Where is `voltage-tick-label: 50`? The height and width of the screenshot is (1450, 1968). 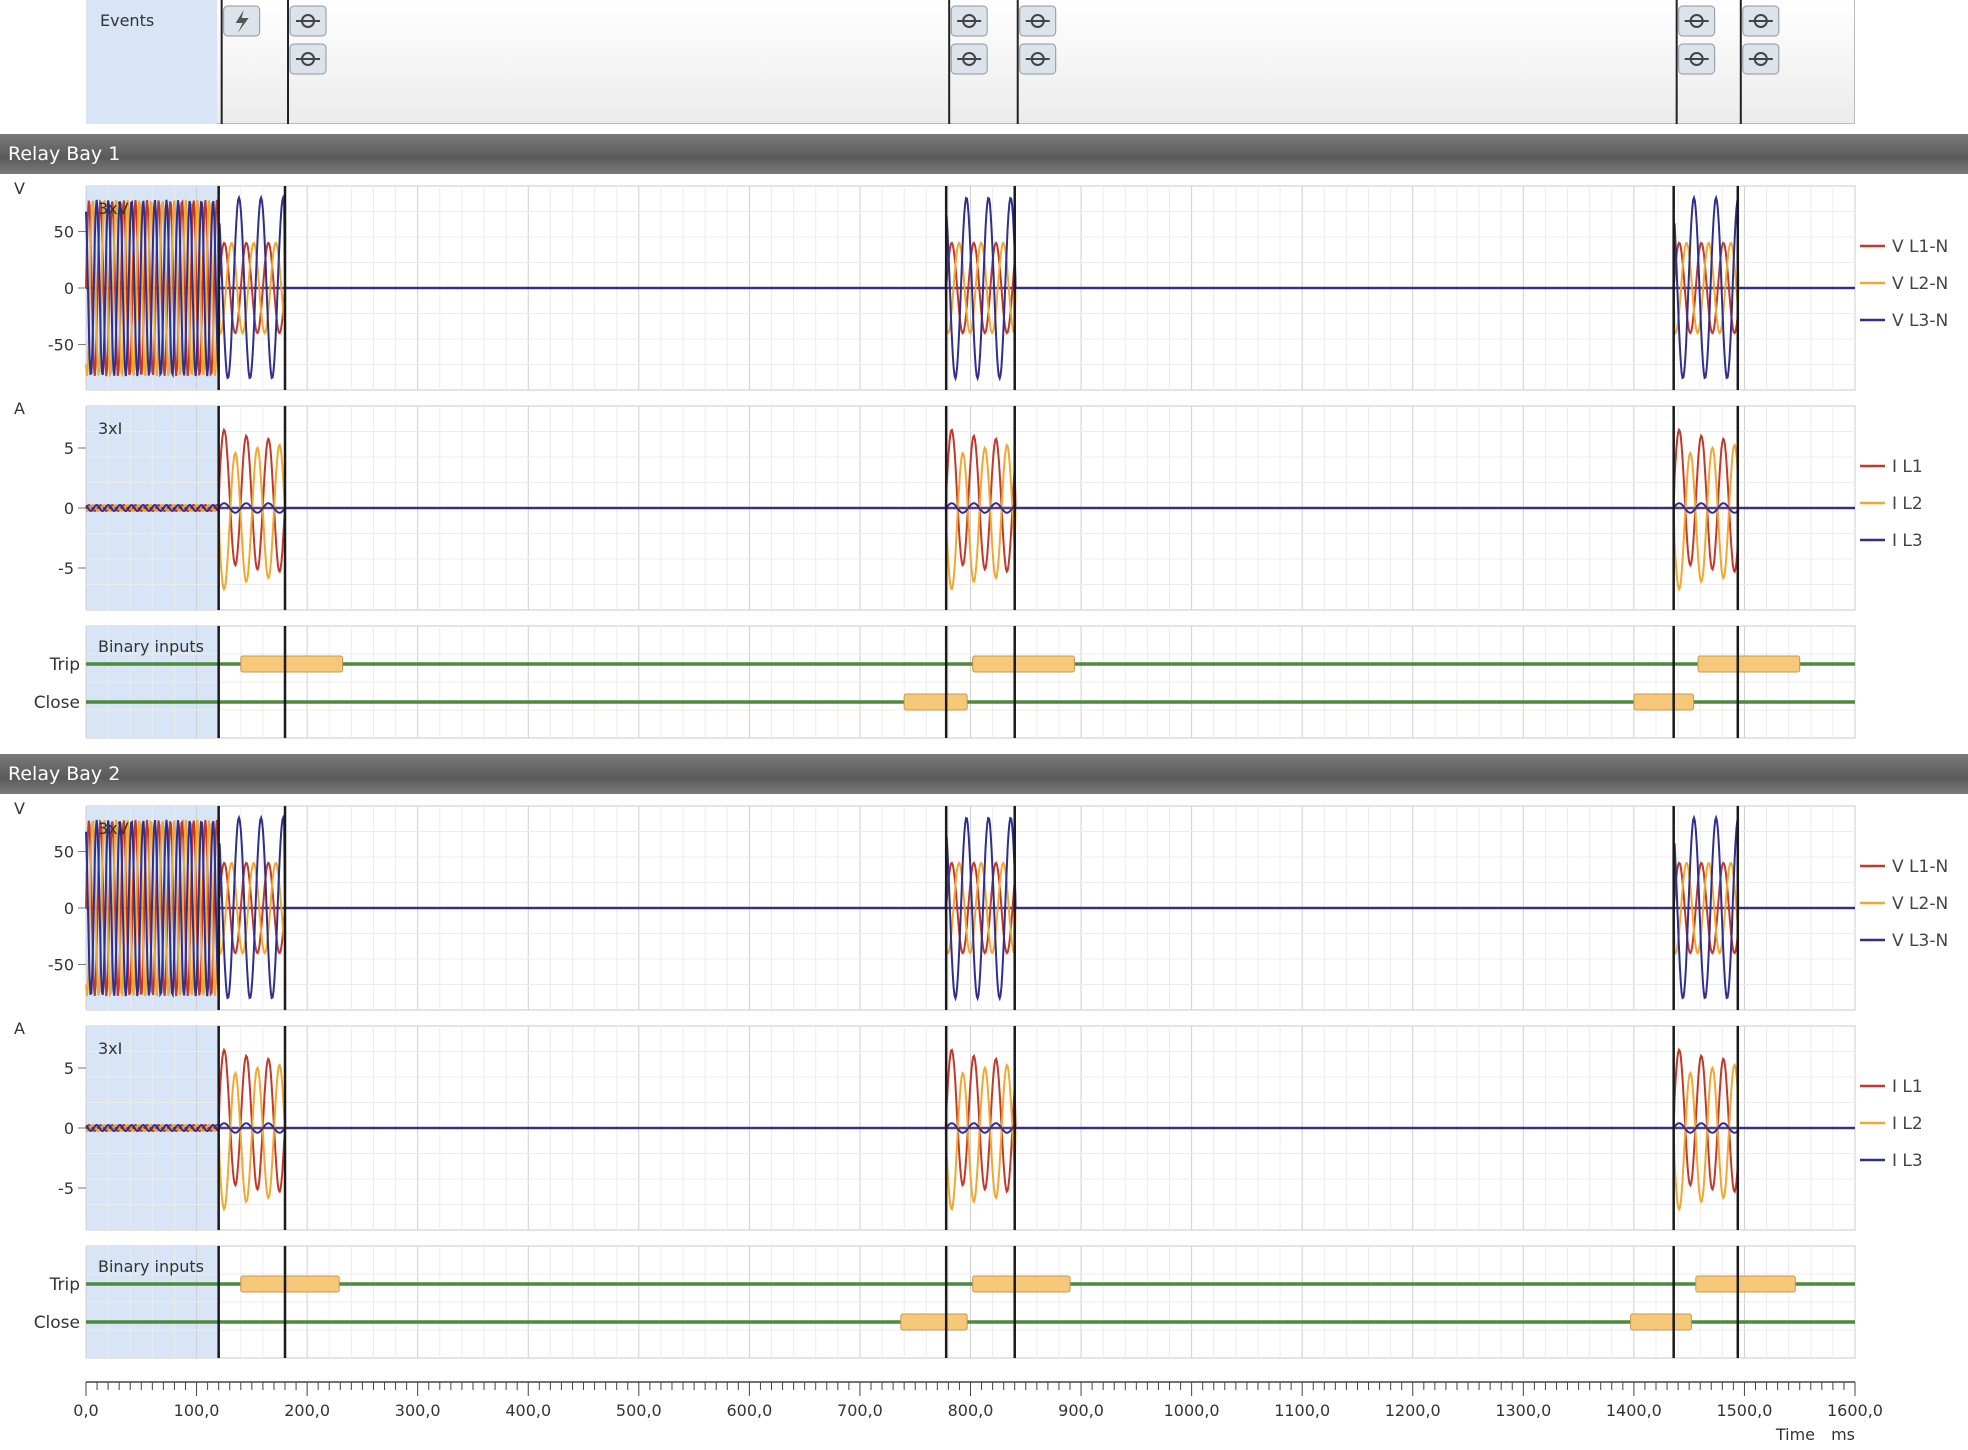 voltage-tick-label: 50 is located at coordinates (64, 852).